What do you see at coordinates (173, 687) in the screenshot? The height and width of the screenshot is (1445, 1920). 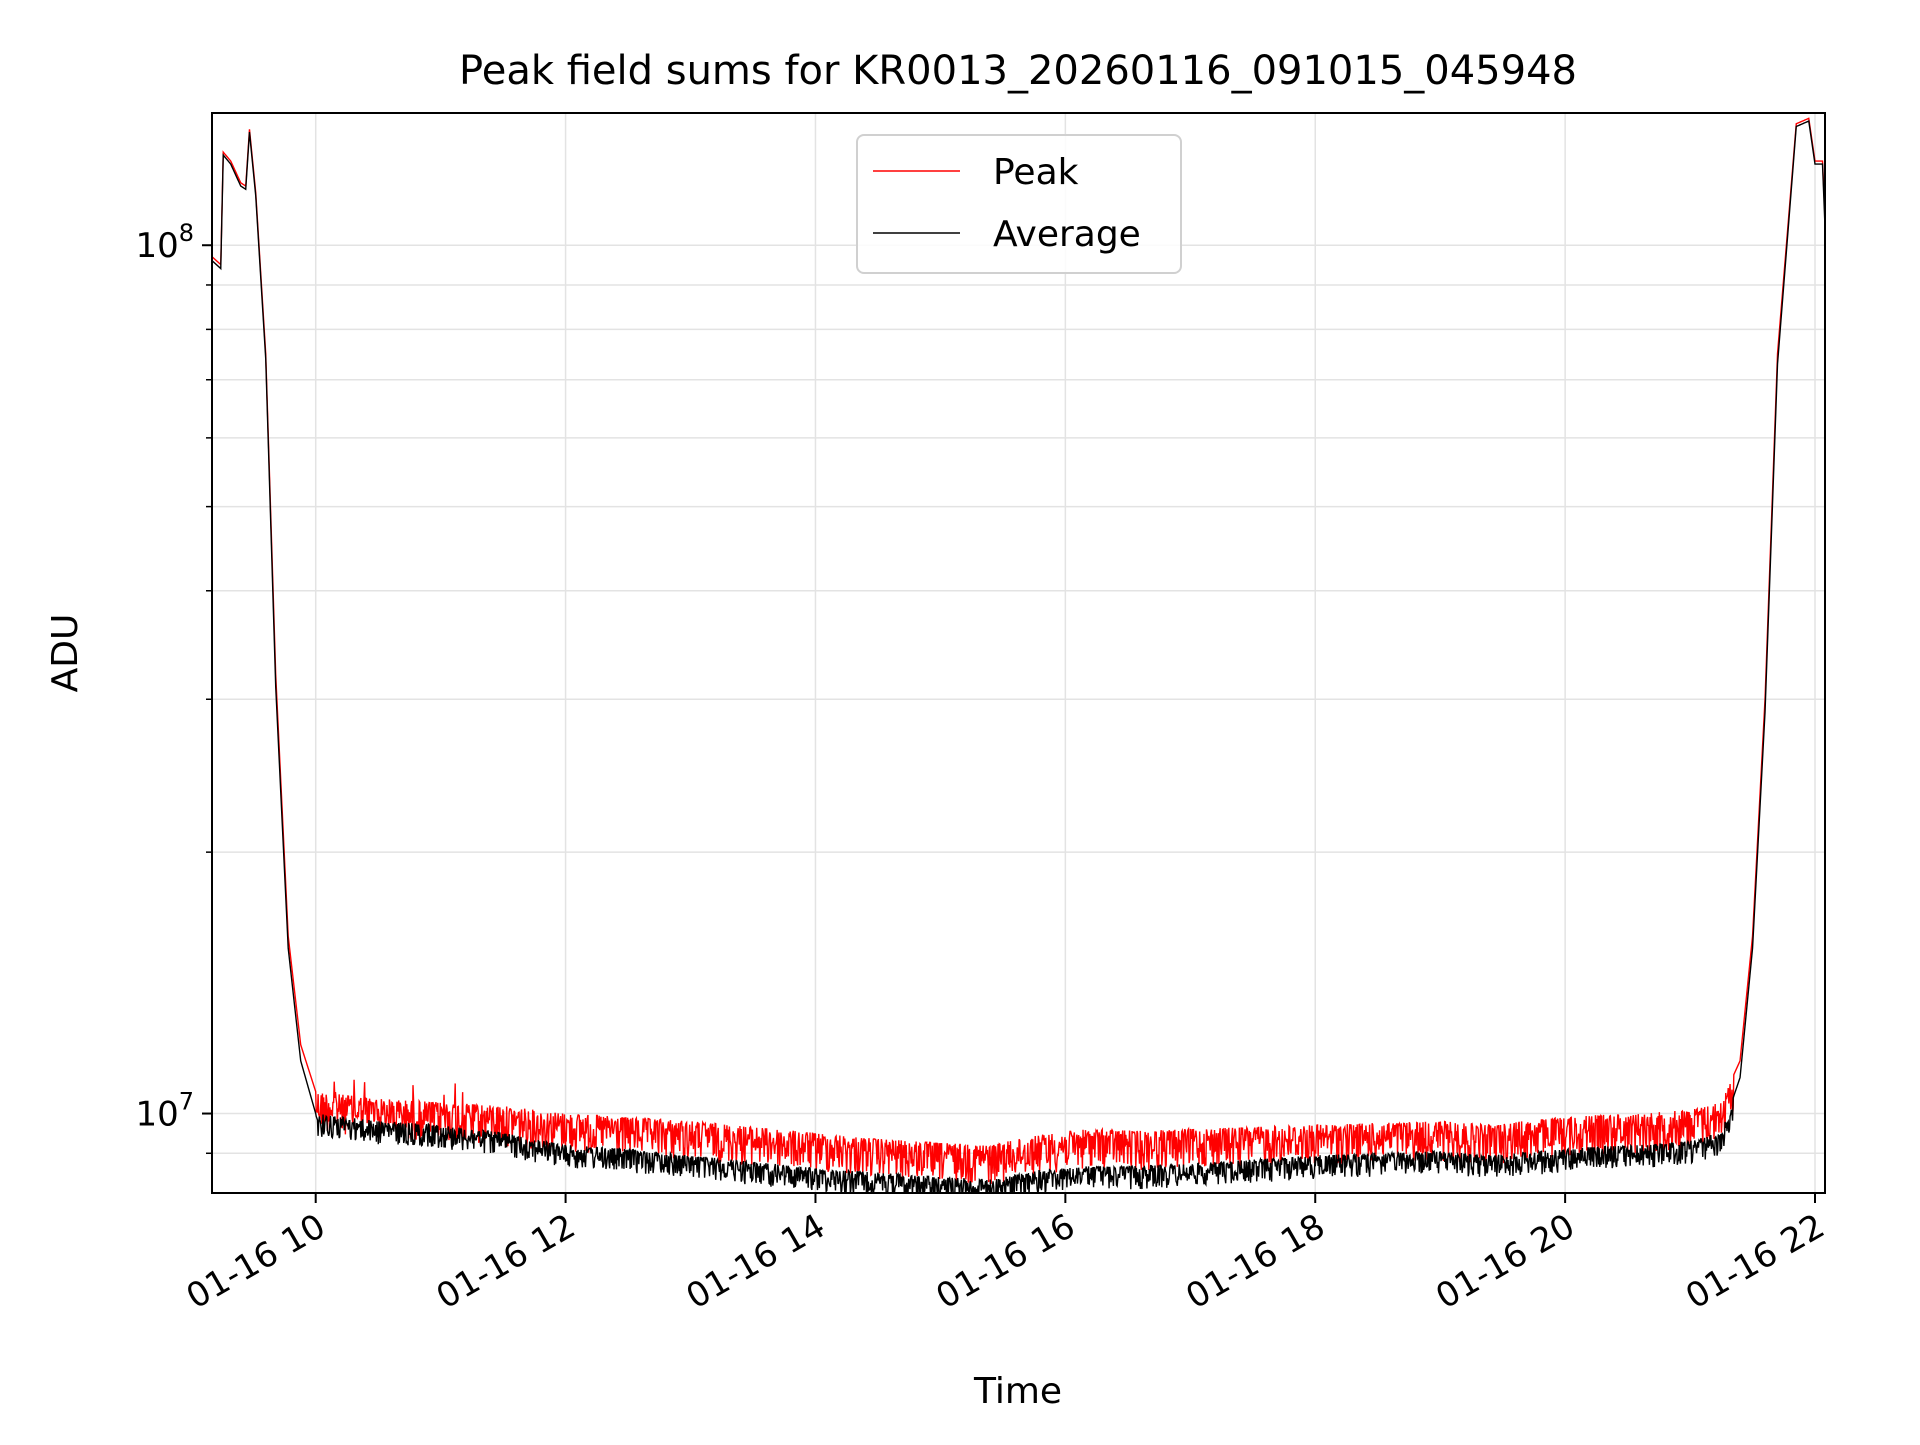 I see `y-axis-ticks: 10⁷ 10⁸` at bounding box center [173, 687].